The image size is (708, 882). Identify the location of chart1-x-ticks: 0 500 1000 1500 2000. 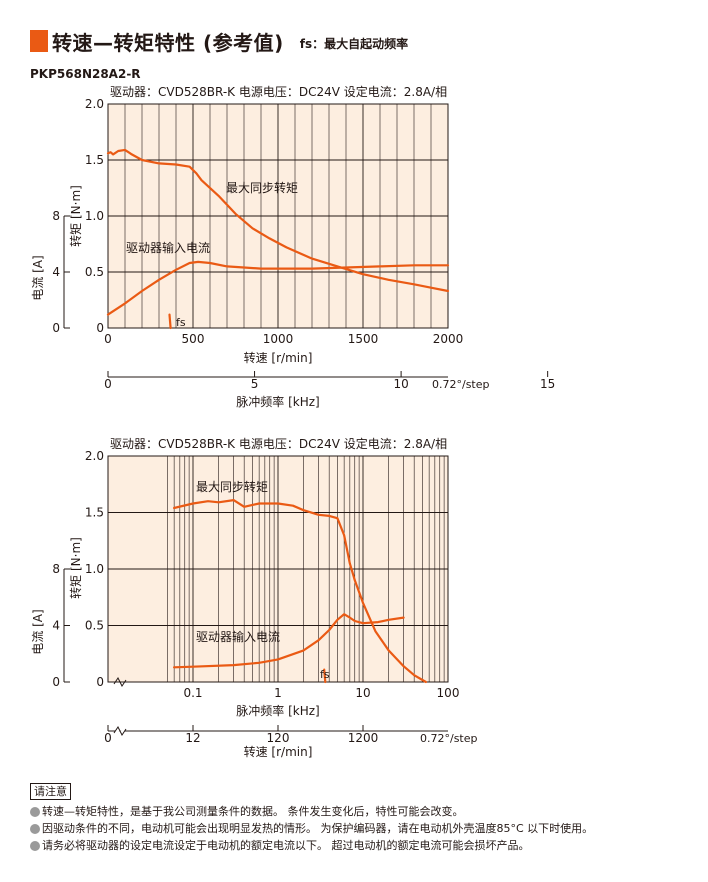
(283, 339).